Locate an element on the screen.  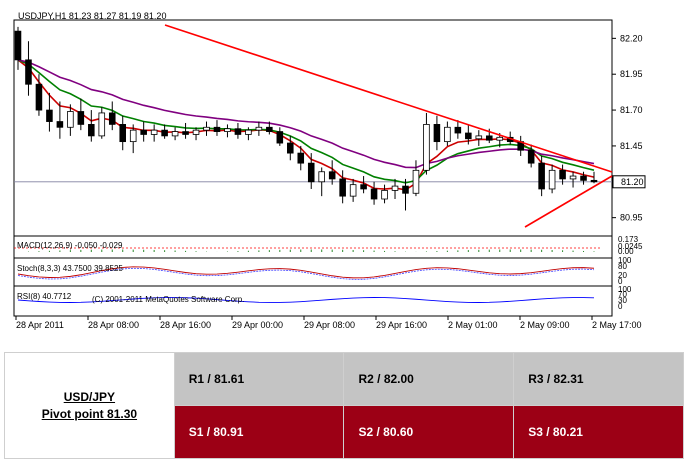
rsi-level: 0 is located at coordinates (620, 306).